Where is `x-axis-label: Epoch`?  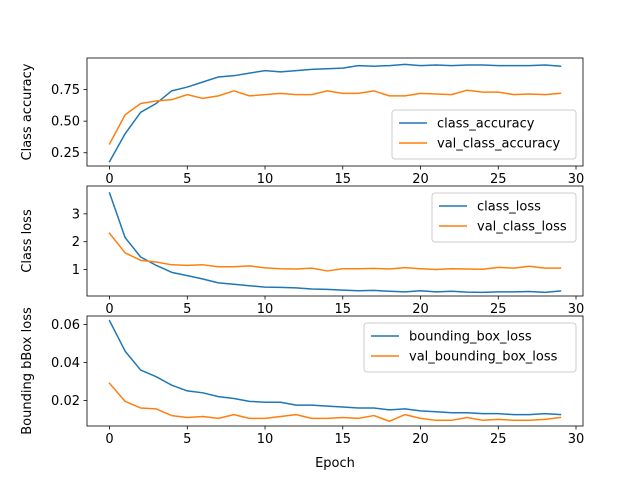 x-axis-label: Epoch is located at coordinates (335, 463).